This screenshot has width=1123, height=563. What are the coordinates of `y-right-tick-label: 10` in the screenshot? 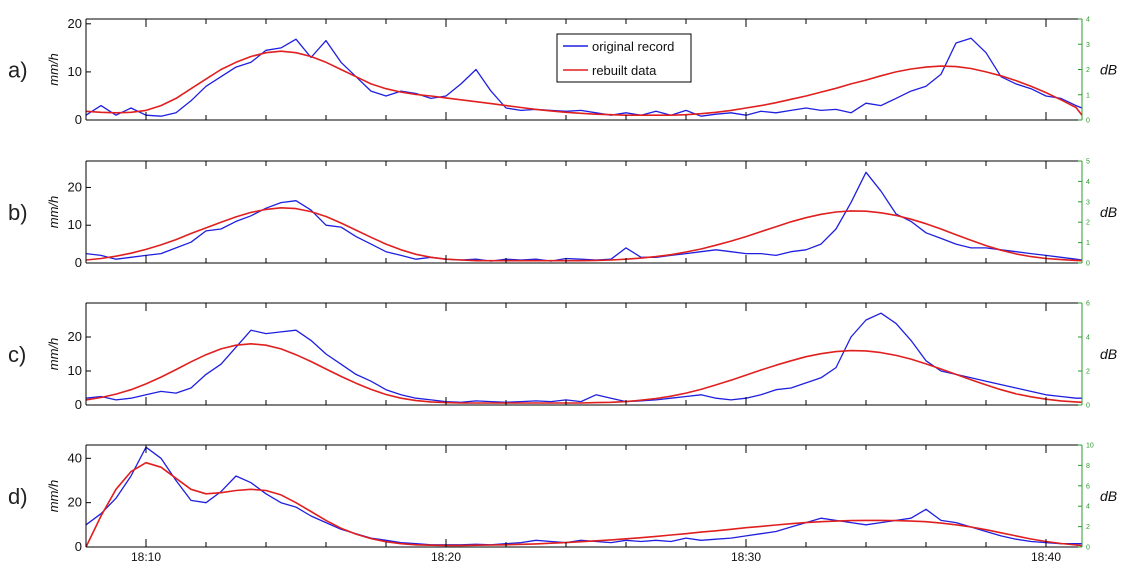 It's located at (1090, 446).